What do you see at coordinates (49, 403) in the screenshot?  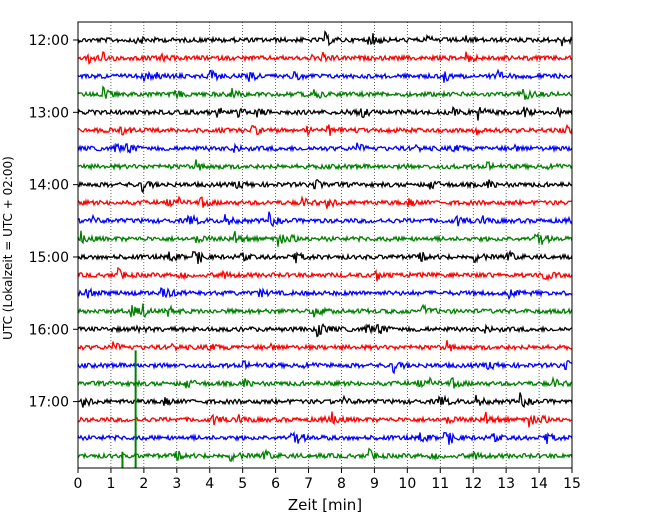 I see `y-tick-label: 17:00` at bounding box center [49, 403].